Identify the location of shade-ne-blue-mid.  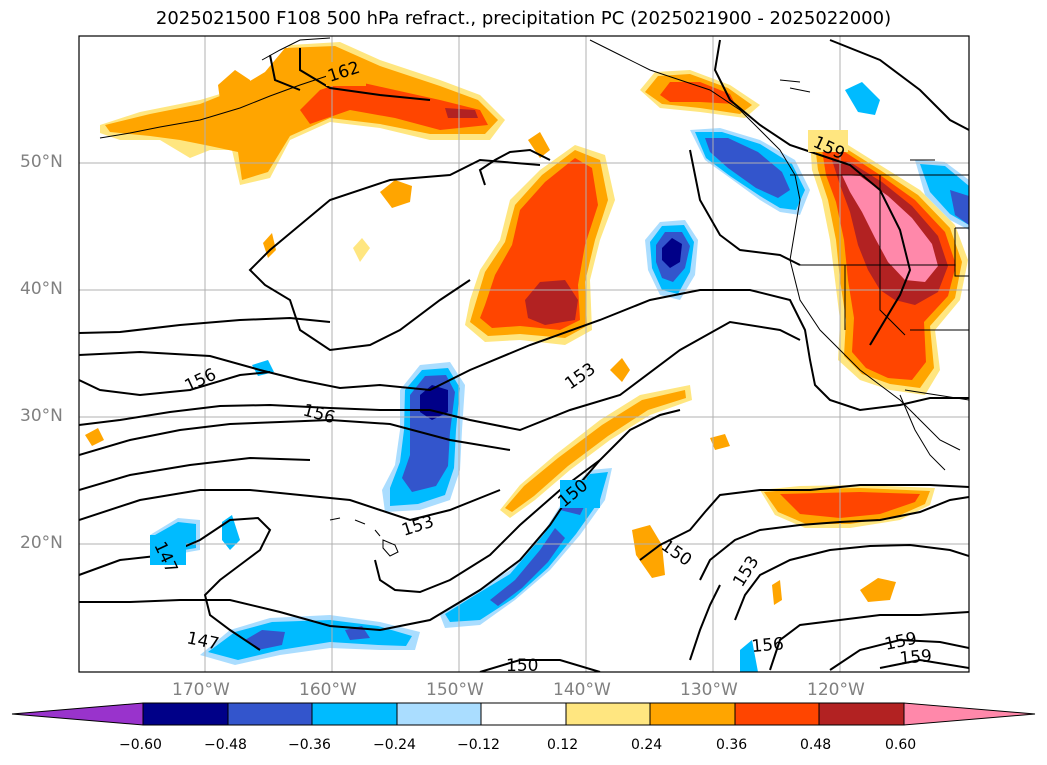
(959, 207).